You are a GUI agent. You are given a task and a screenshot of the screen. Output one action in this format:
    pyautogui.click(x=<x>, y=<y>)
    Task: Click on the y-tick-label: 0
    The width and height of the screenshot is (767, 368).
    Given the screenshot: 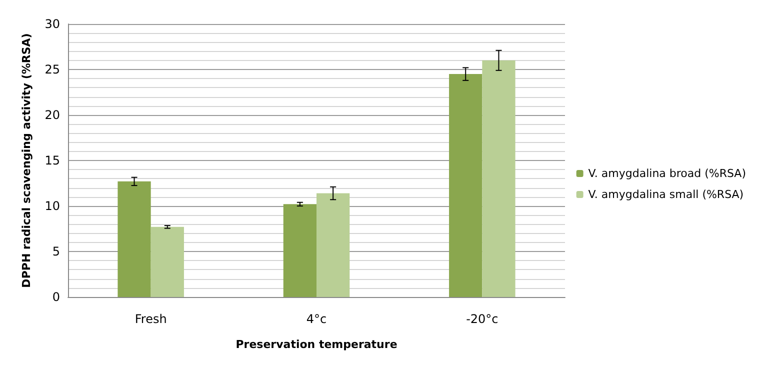 What is the action you would take?
    pyautogui.click(x=56, y=297)
    